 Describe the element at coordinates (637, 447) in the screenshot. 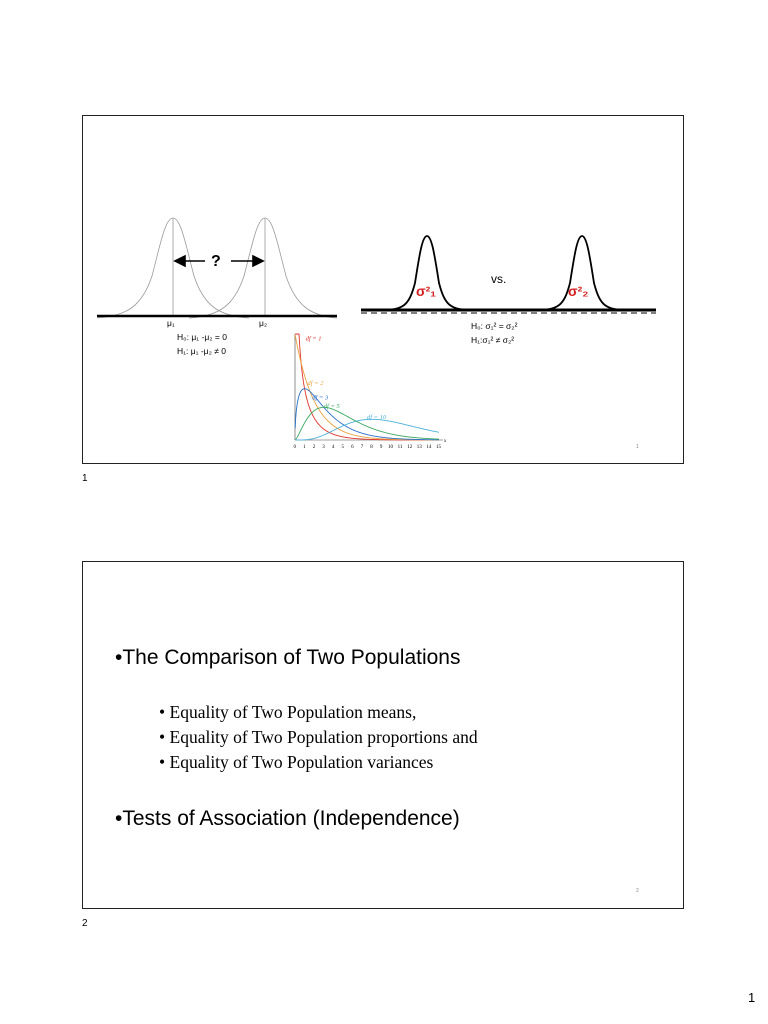

I see `slide-corner-number: 1` at that location.